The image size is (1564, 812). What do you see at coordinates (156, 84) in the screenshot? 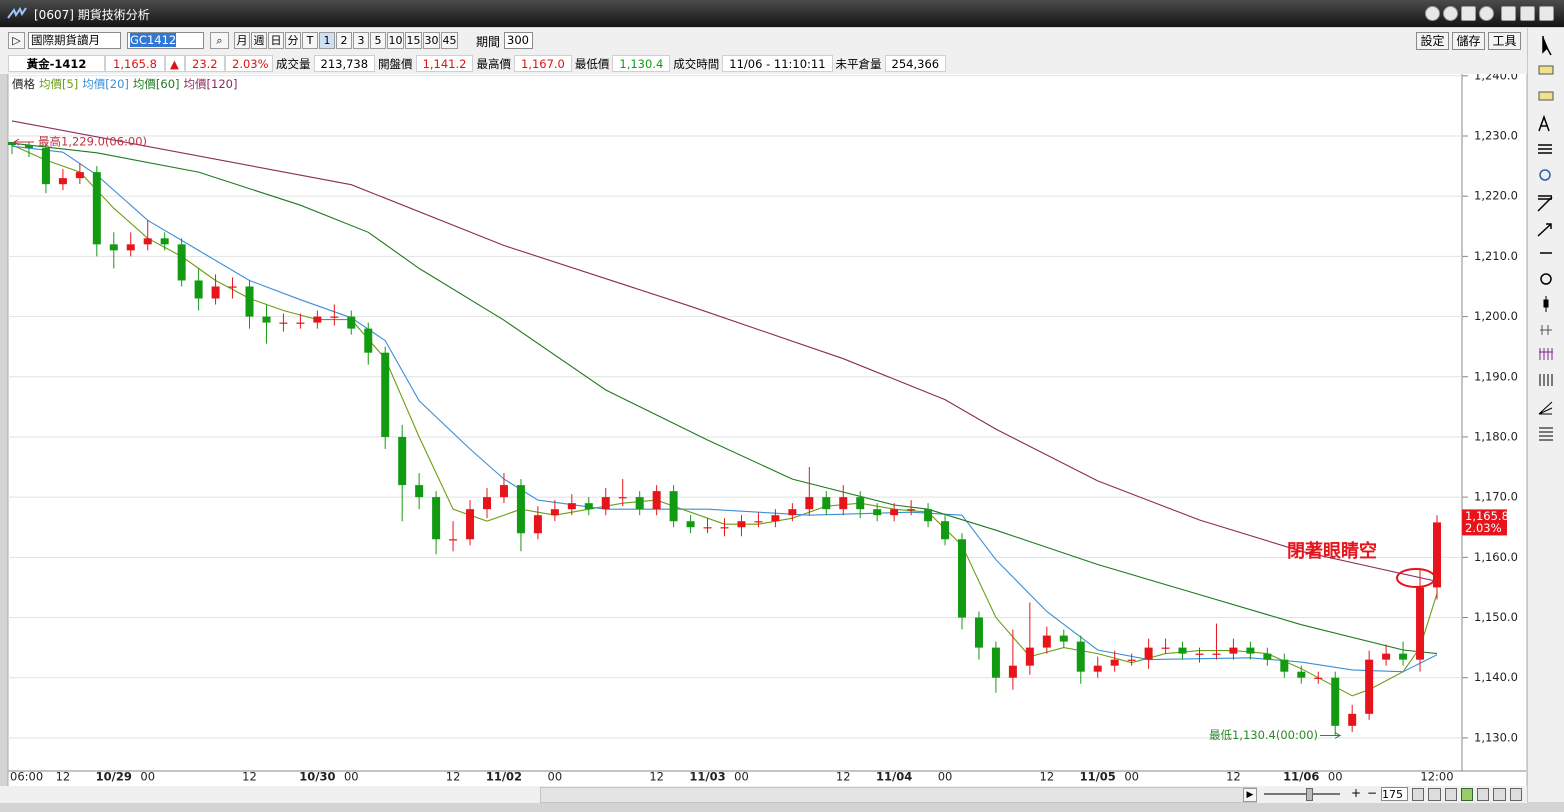
I see `legend-entry: 均價[60]` at bounding box center [156, 84].